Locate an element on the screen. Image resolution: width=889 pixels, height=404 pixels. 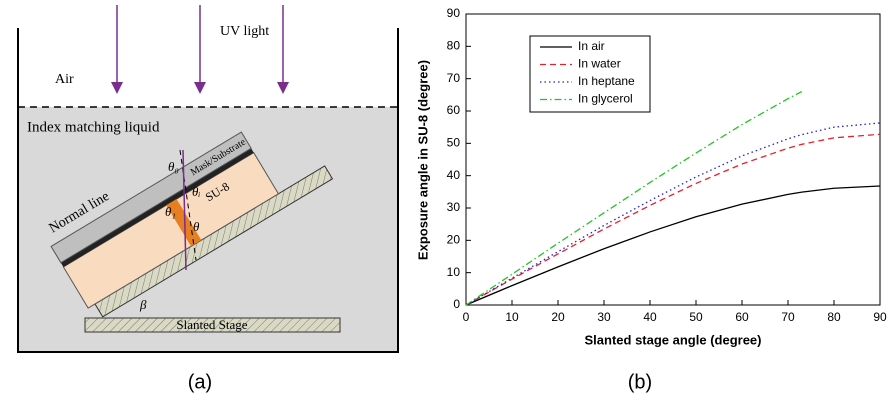
y-tick-label: 40 is located at coordinates (454, 175).